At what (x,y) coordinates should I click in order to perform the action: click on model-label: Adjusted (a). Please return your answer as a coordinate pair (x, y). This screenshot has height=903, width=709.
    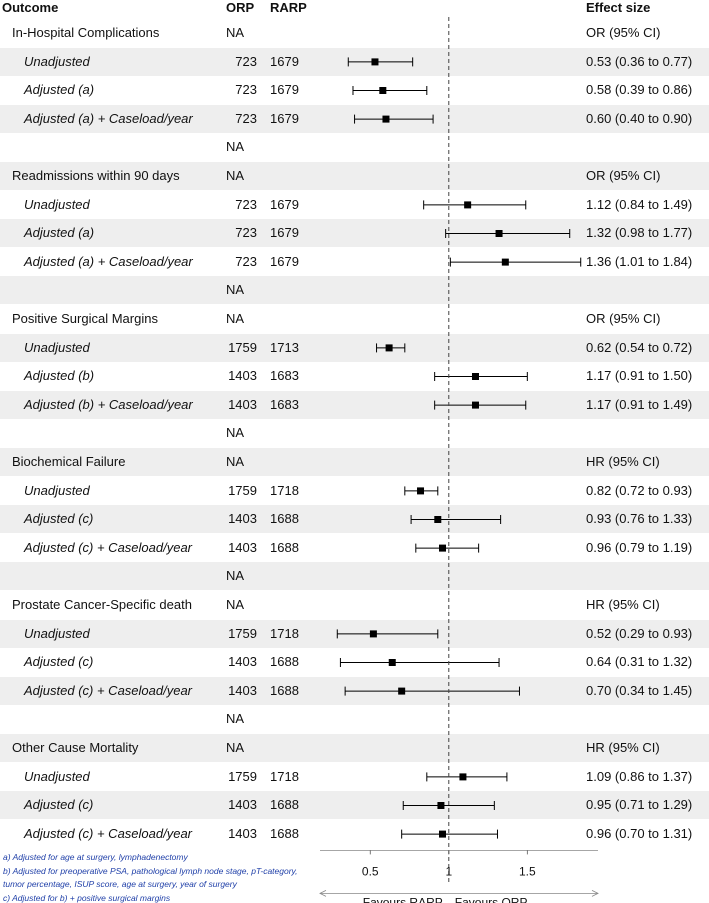
    Looking at the image, I should click on (59, 90).